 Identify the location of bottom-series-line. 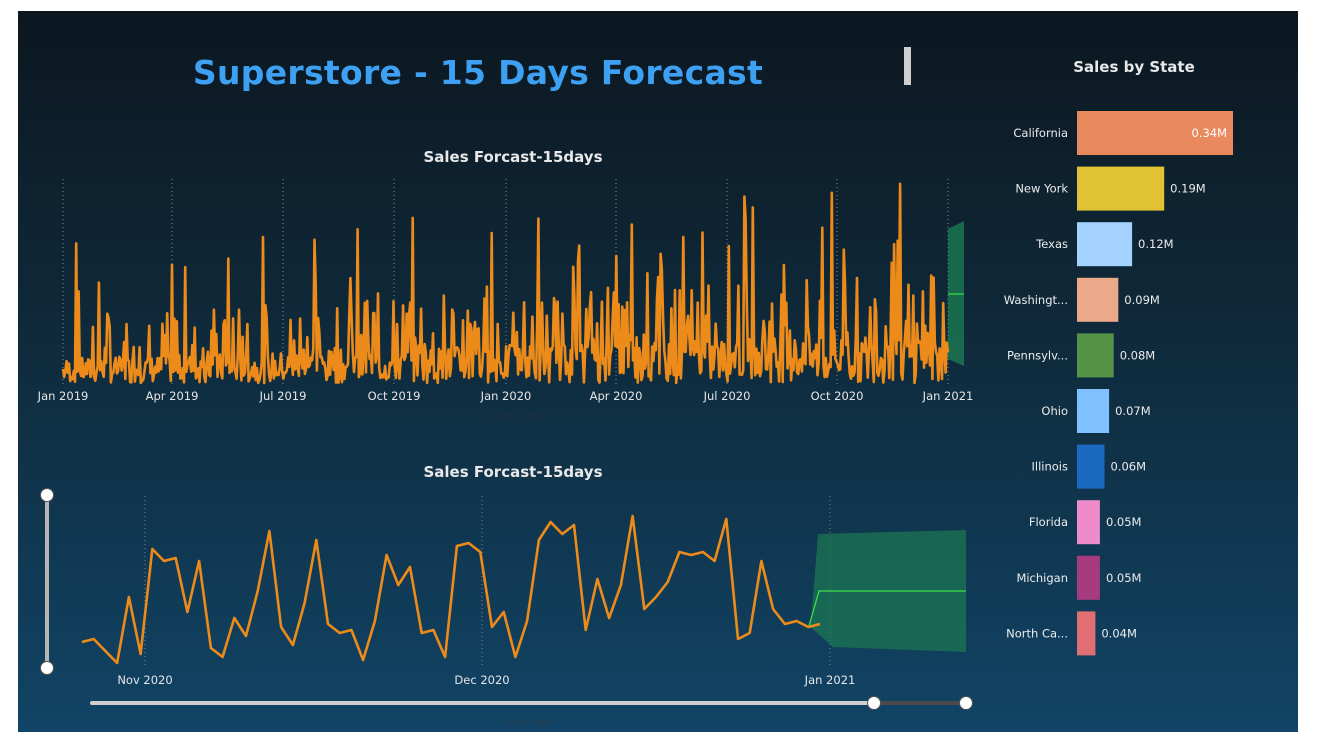
(451, 589).